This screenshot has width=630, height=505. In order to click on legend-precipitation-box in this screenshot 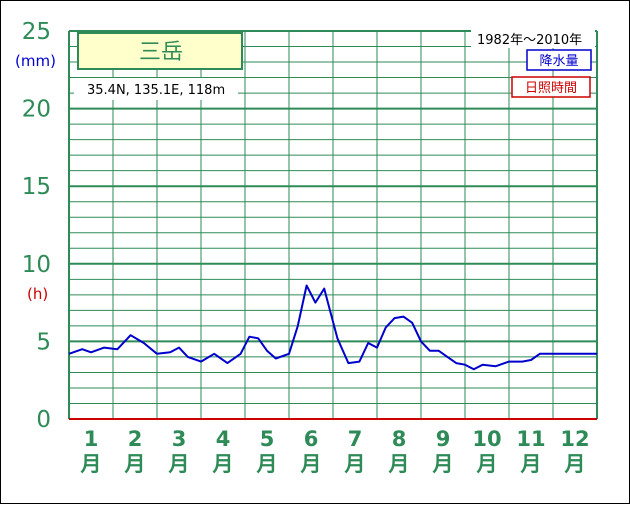, I will do `click(559, 60)`.